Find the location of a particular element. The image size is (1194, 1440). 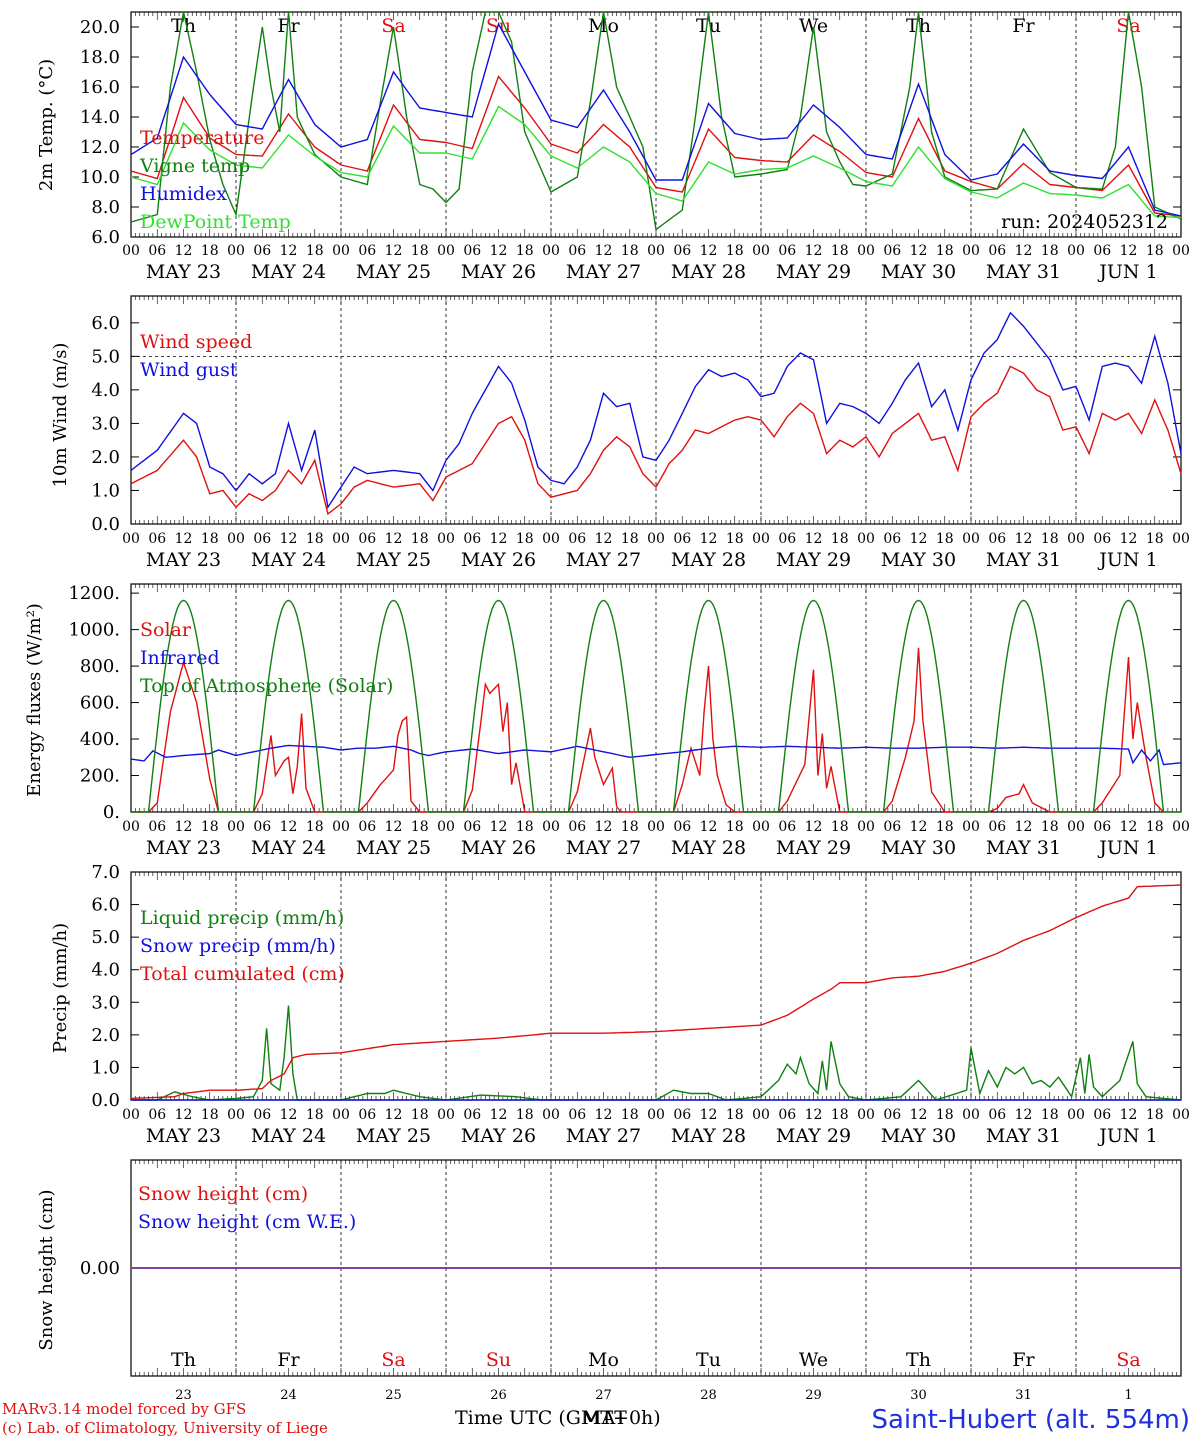

weekday-label: Mo is located at coordinates (603, 26).